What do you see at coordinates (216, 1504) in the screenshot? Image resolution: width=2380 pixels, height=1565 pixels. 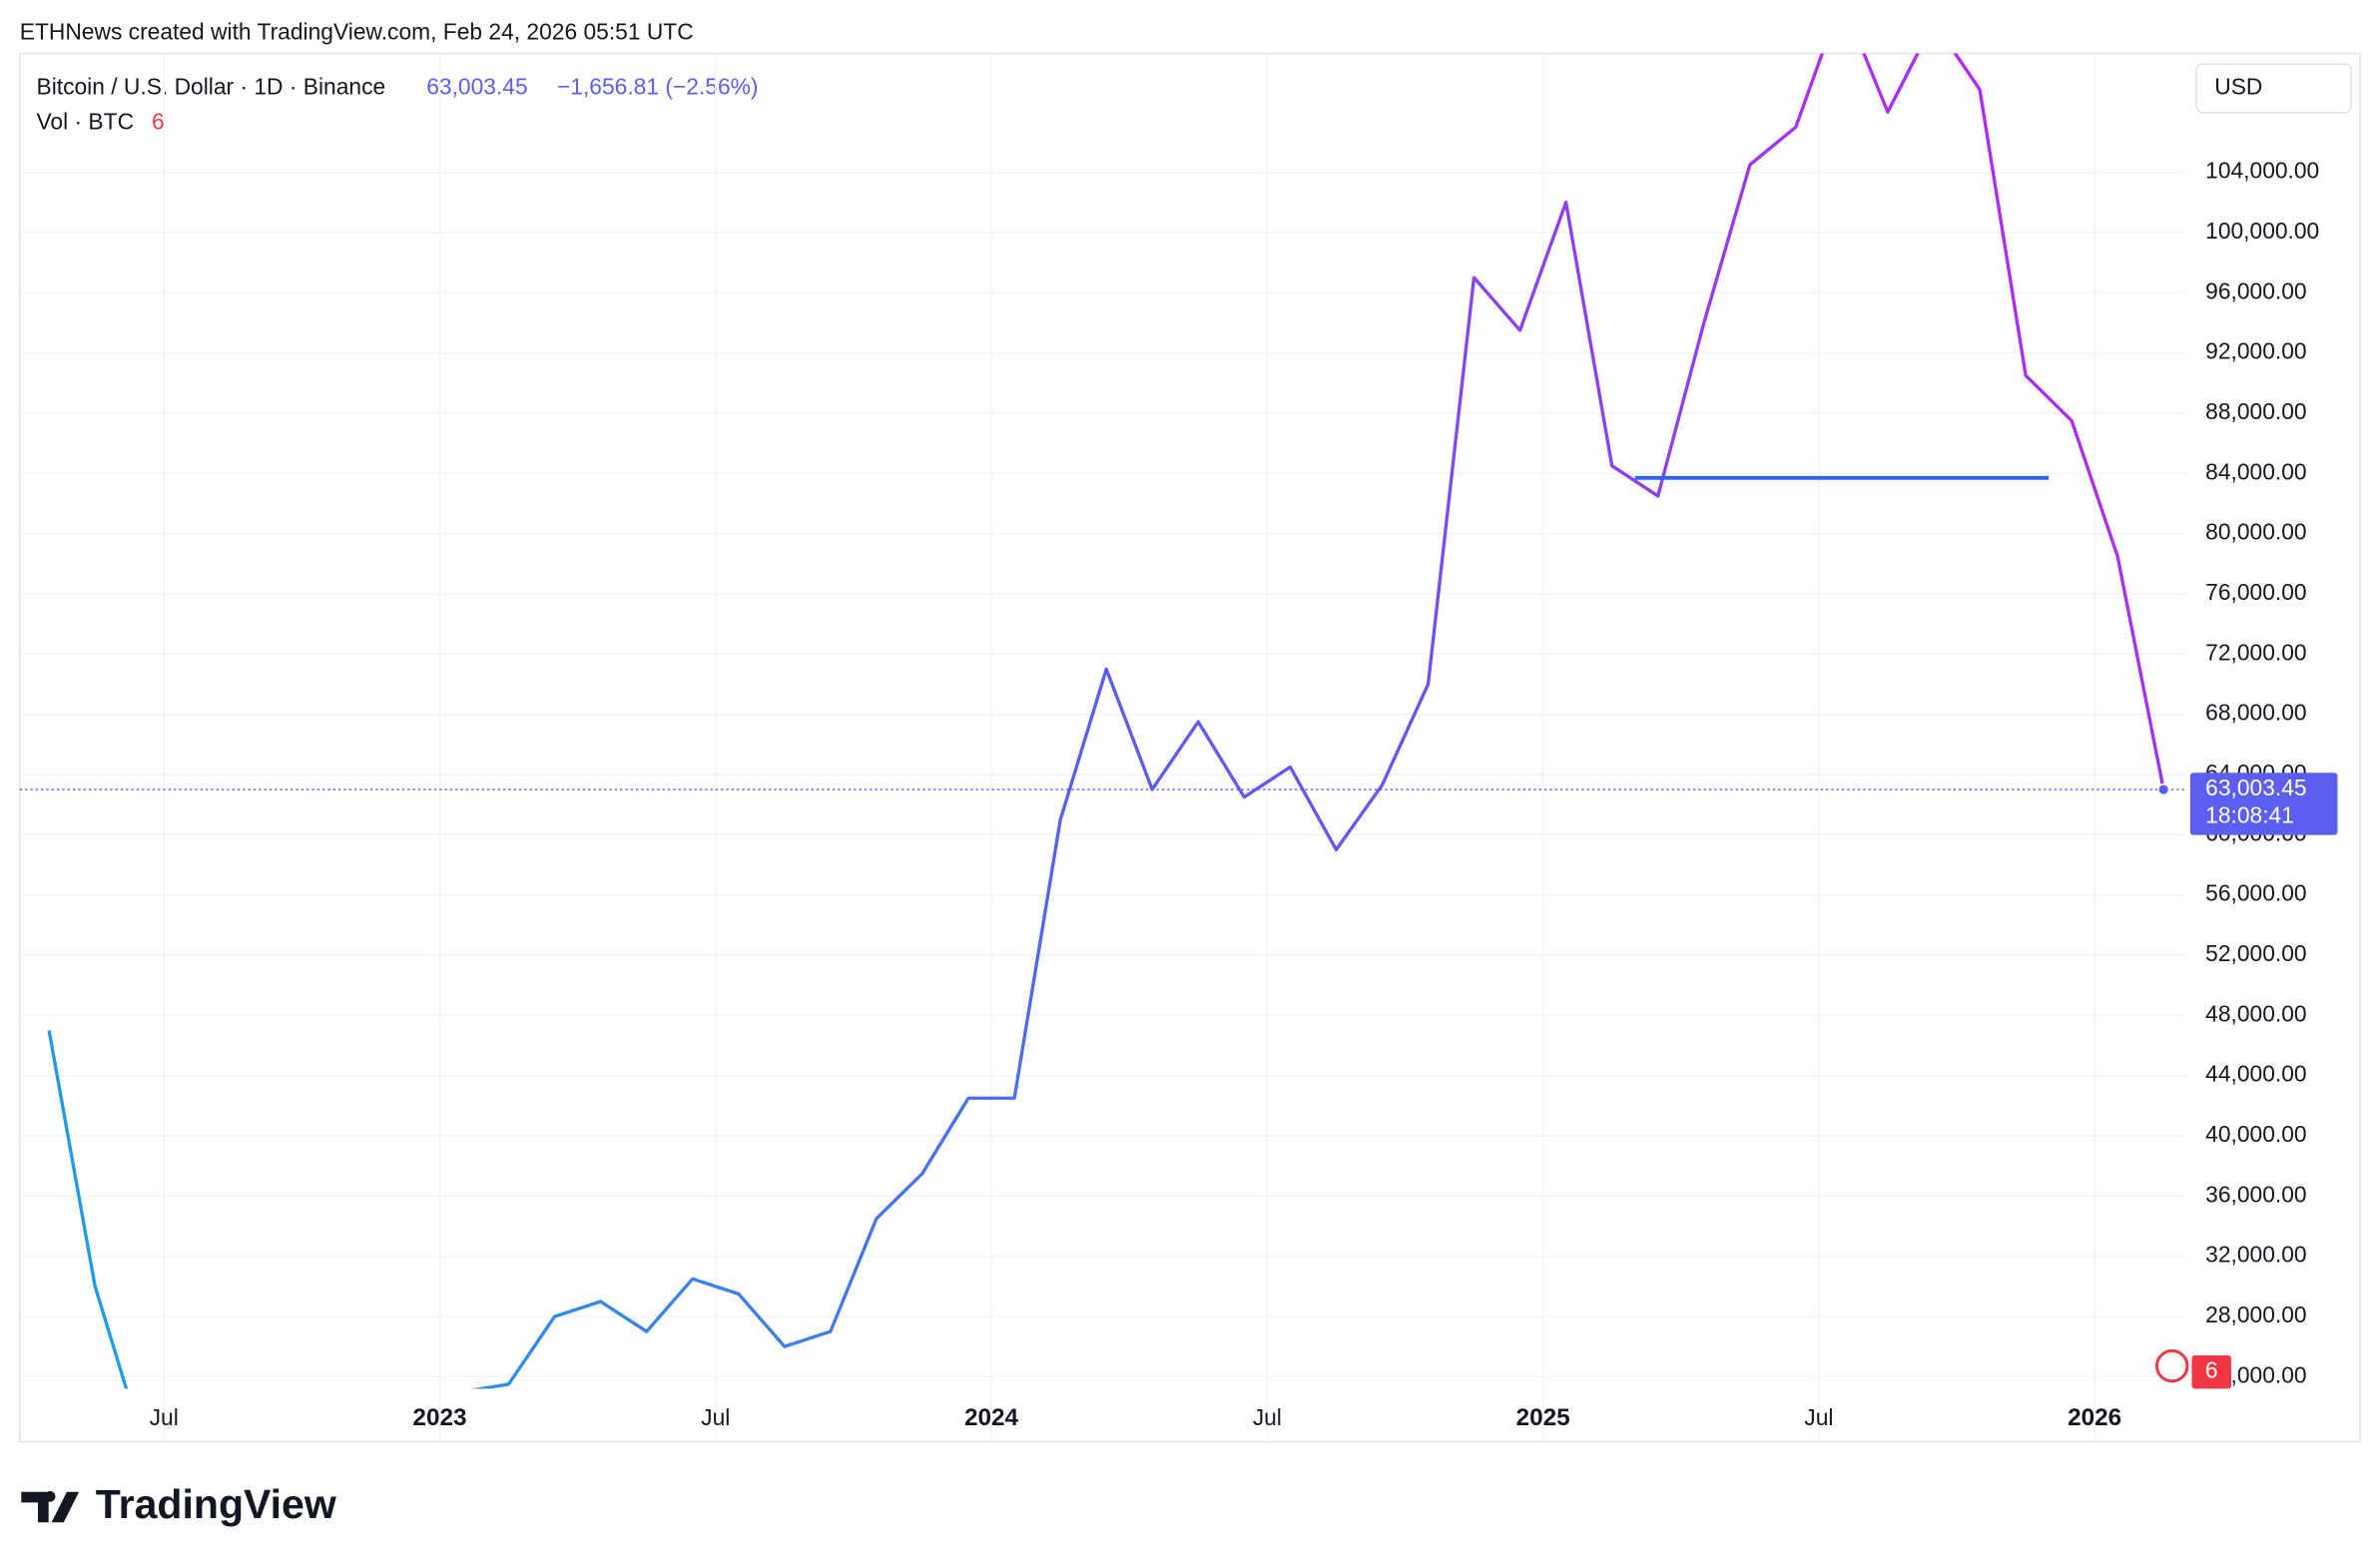 I see `brand: TradingView` at bounding box center [216, 1504].